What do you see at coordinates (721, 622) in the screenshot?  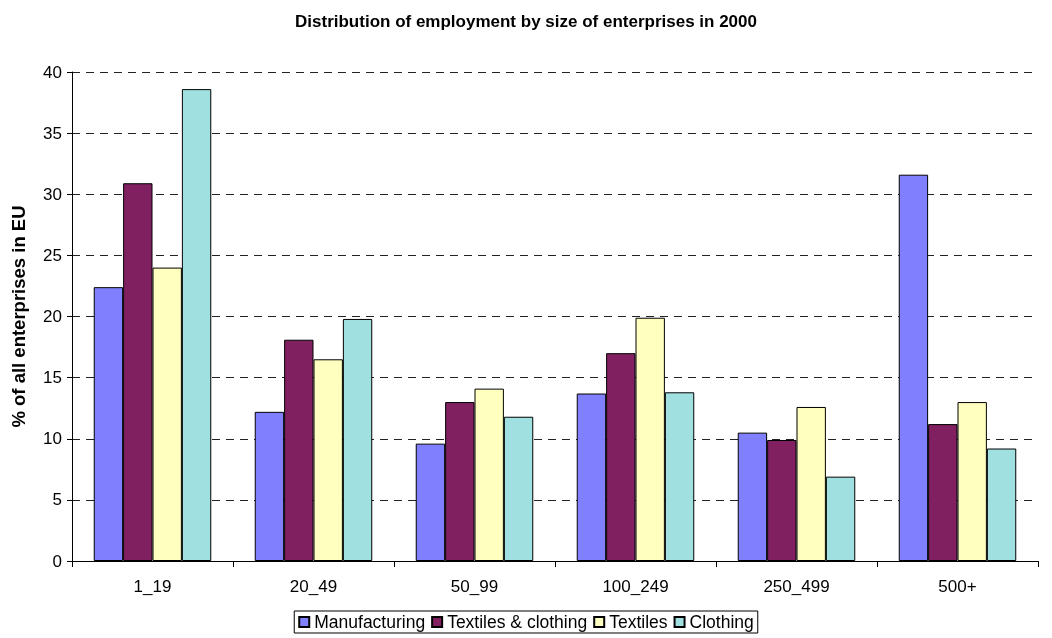 I see `legend-label: Clothing` at bounding box center [721, 622].